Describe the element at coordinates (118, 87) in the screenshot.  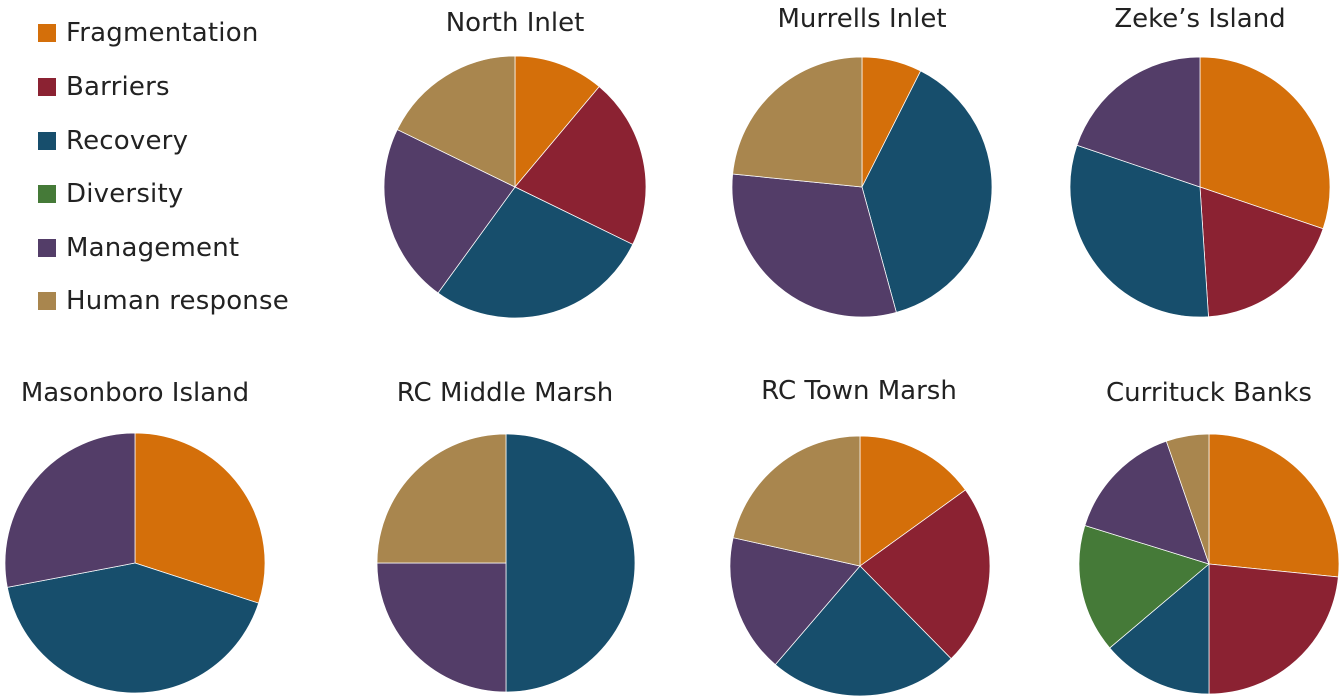
I see `legend-label: Barriers` at that location.